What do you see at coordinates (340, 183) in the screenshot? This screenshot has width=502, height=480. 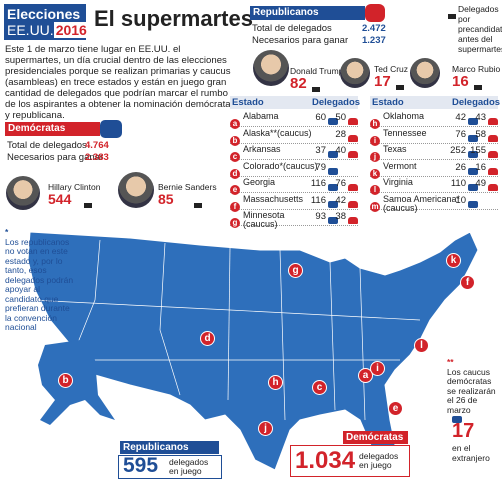 I see `rep-delegates: 76` at bounding box center [340, 183].